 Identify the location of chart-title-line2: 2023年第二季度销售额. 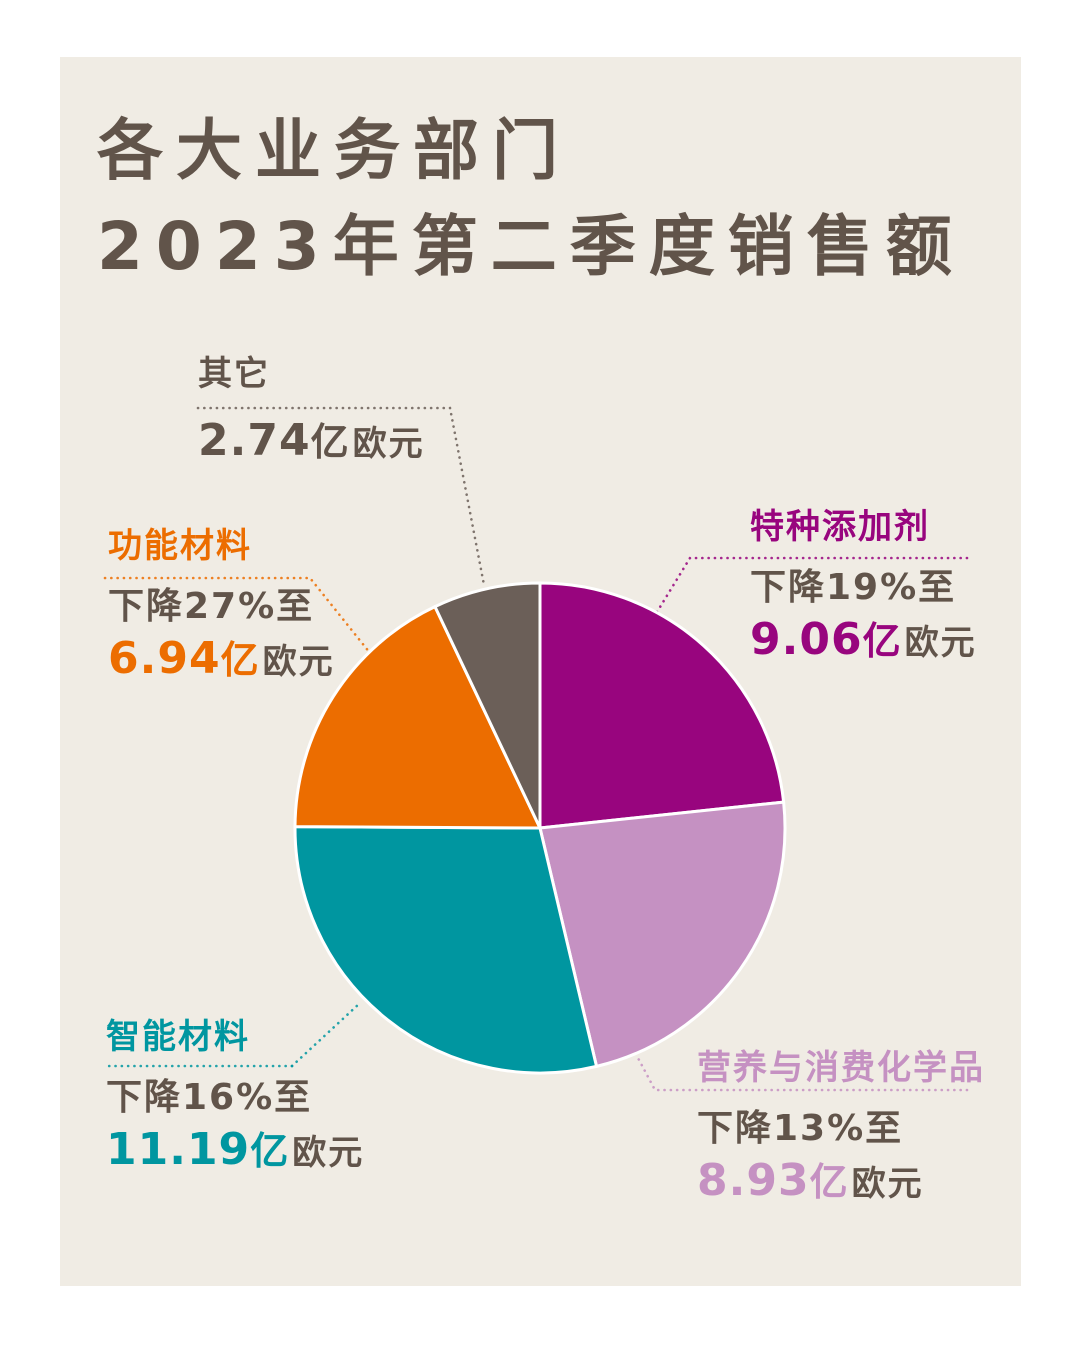
(531, 246).